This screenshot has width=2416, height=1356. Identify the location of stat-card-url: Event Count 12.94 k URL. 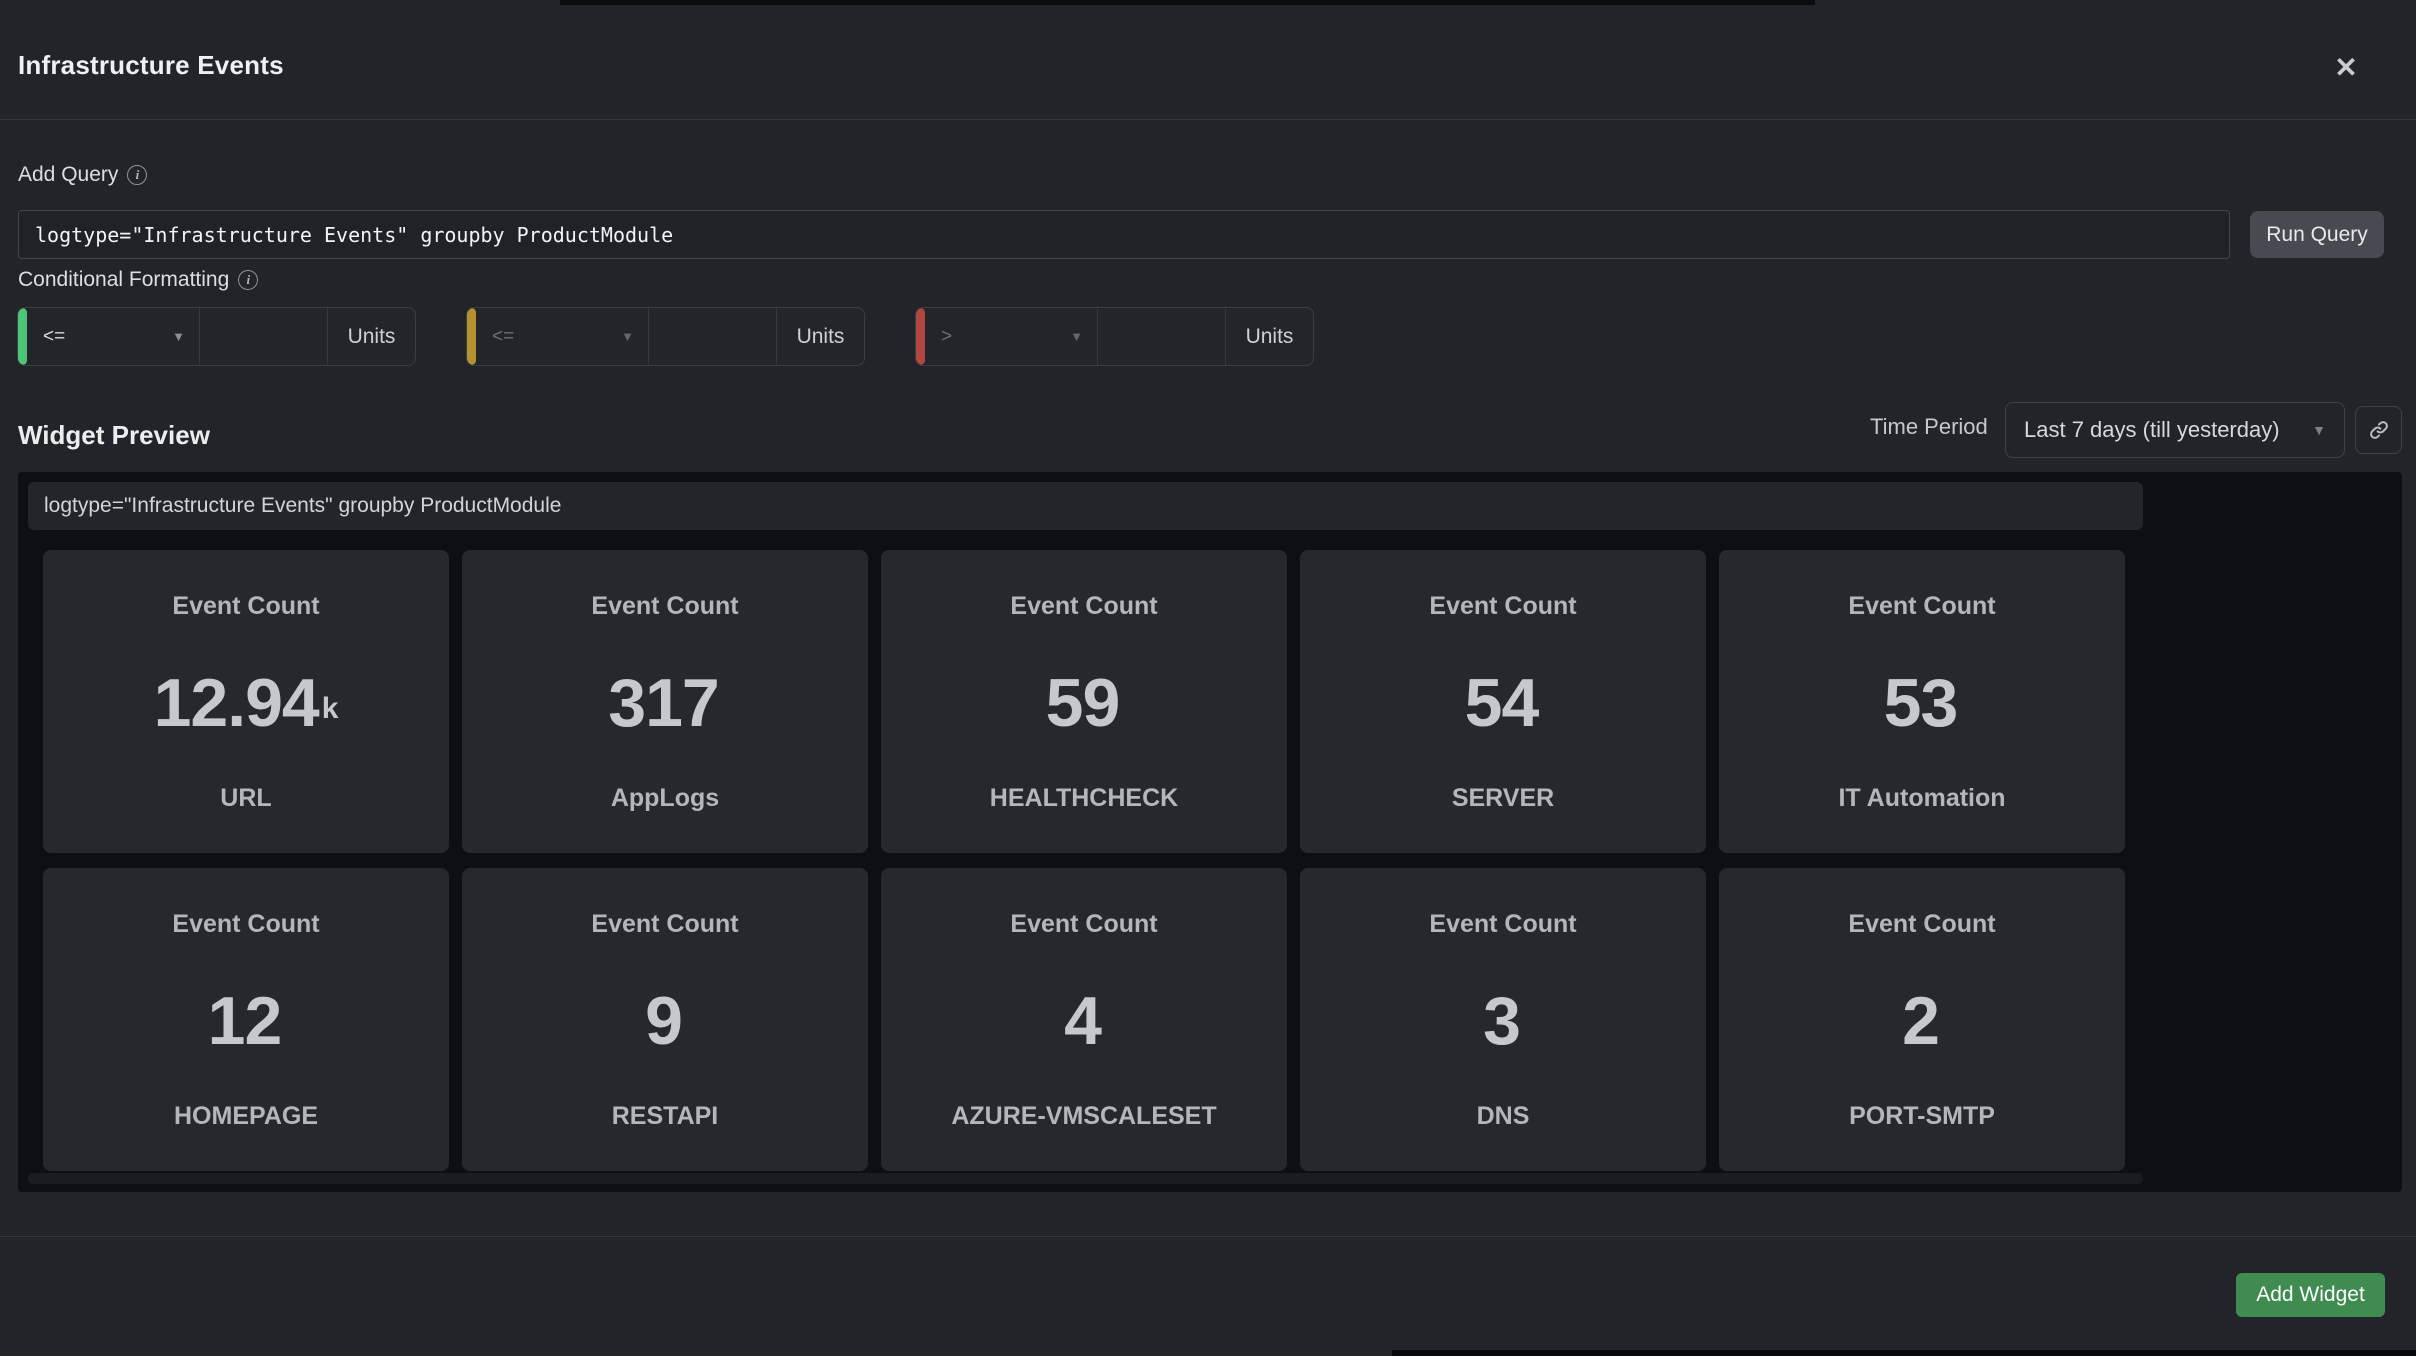
(246, 701).